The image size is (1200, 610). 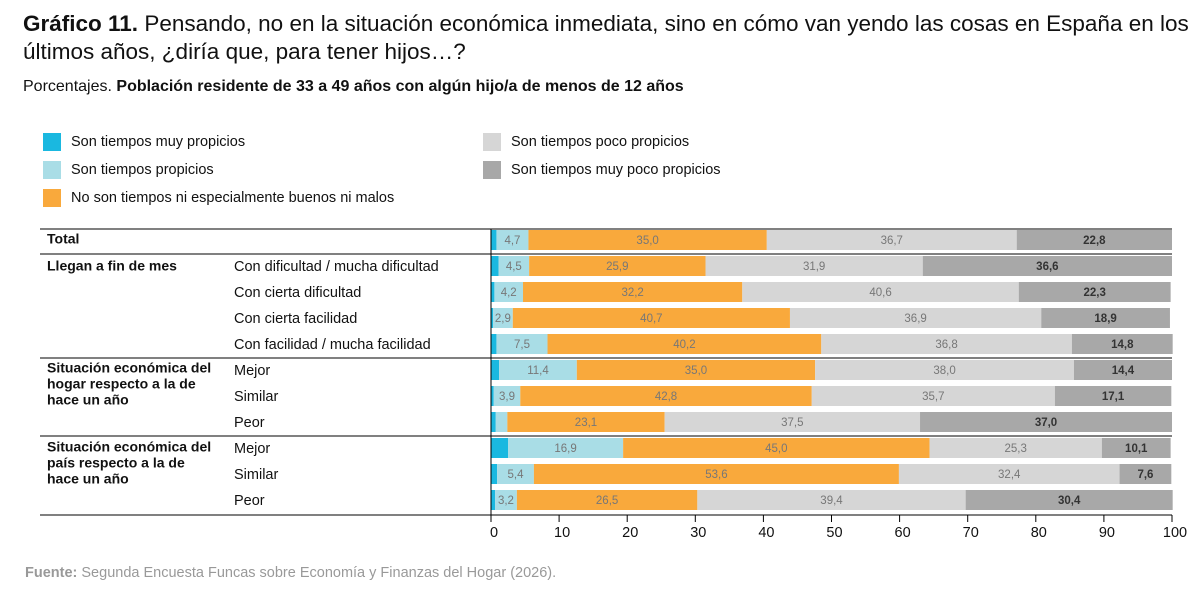 I want to click on group-label-2-line-1: hogar respecto a la de, so click(x=121, y=384).